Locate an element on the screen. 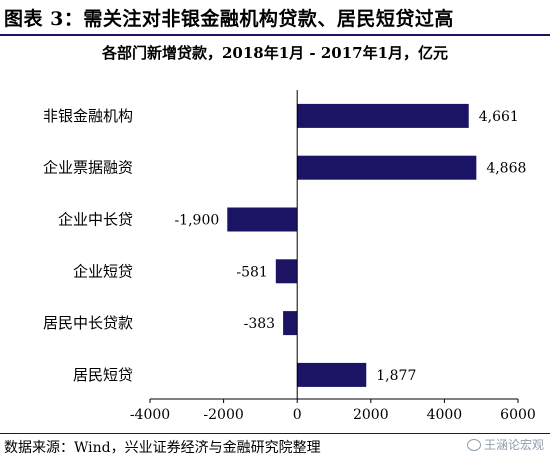 This screenshot has width=550, height=457. data-label: 4,661 is located at coordinates (499, 117).